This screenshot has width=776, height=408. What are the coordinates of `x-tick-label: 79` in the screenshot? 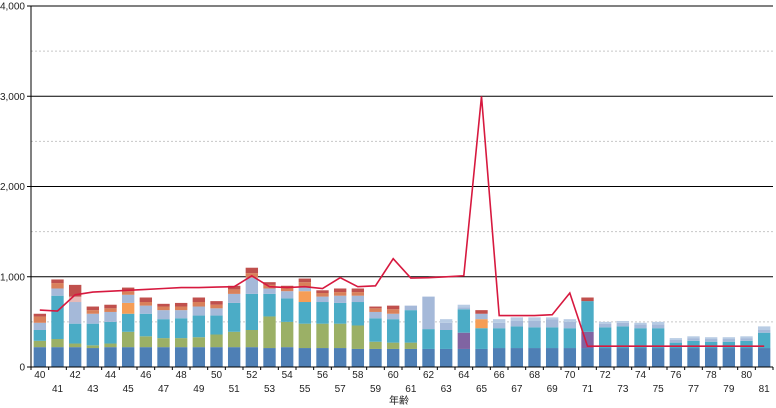 It's located at (729, 389).